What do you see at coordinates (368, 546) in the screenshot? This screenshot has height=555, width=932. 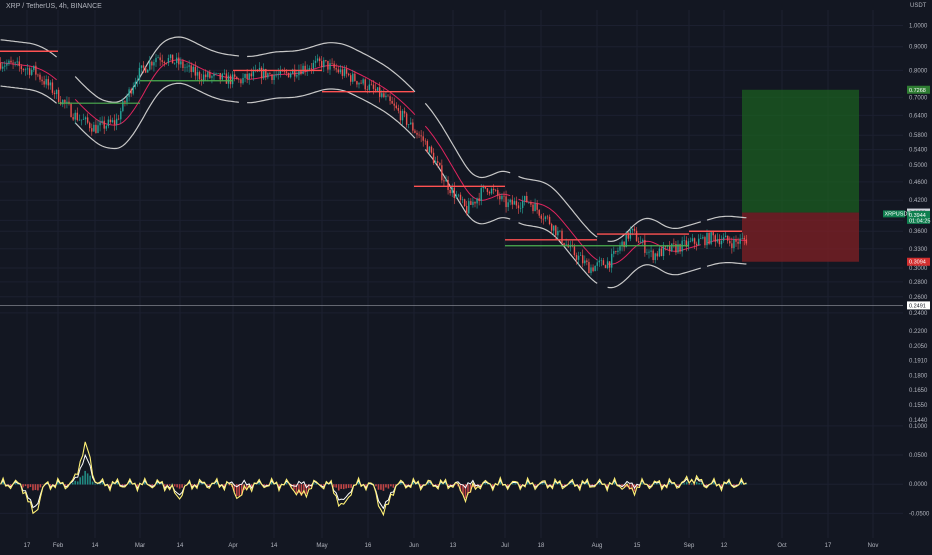 I see `x-tick-label: 16` at bounding box center [368, 546].